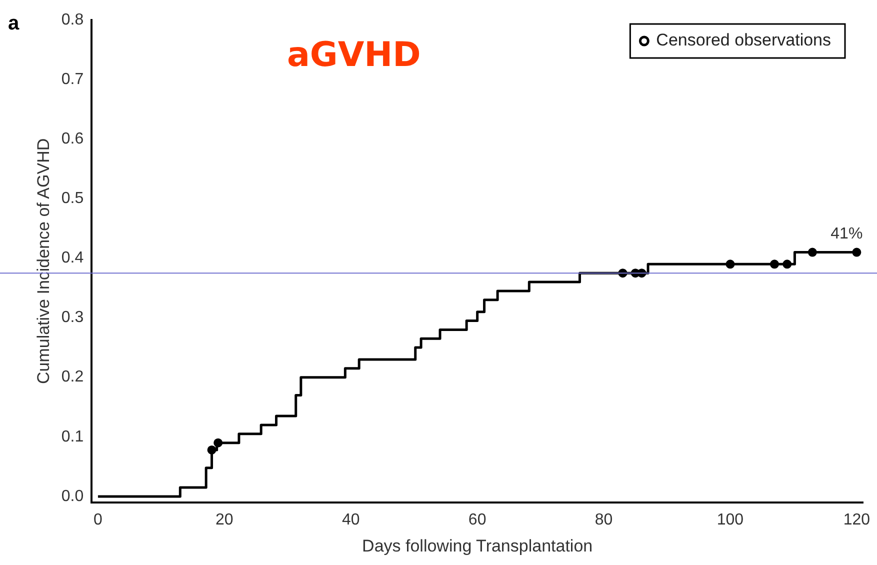 The height and width of the screenshot is (565, 877). I want to click on x-tick-label: 100, so click(730, 519).